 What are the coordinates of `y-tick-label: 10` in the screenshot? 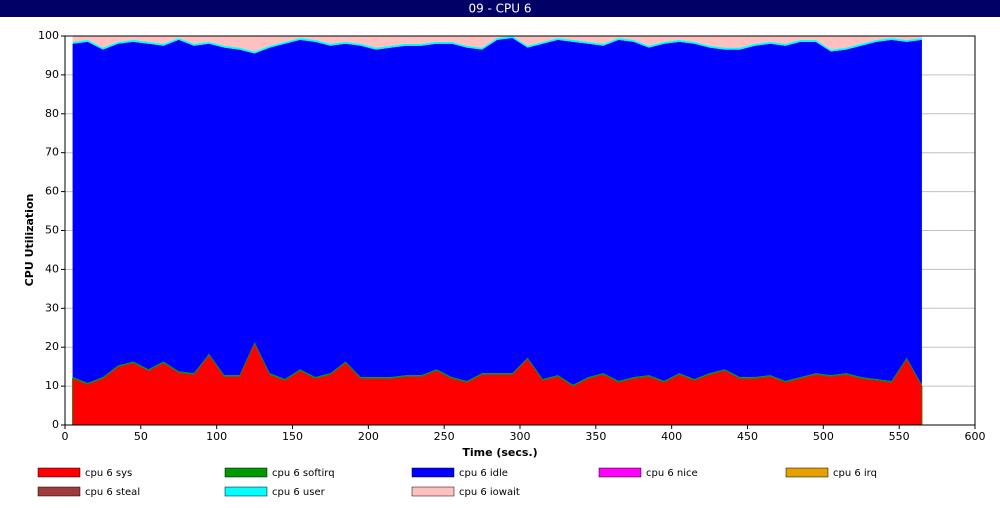 It's located at (52, 385).